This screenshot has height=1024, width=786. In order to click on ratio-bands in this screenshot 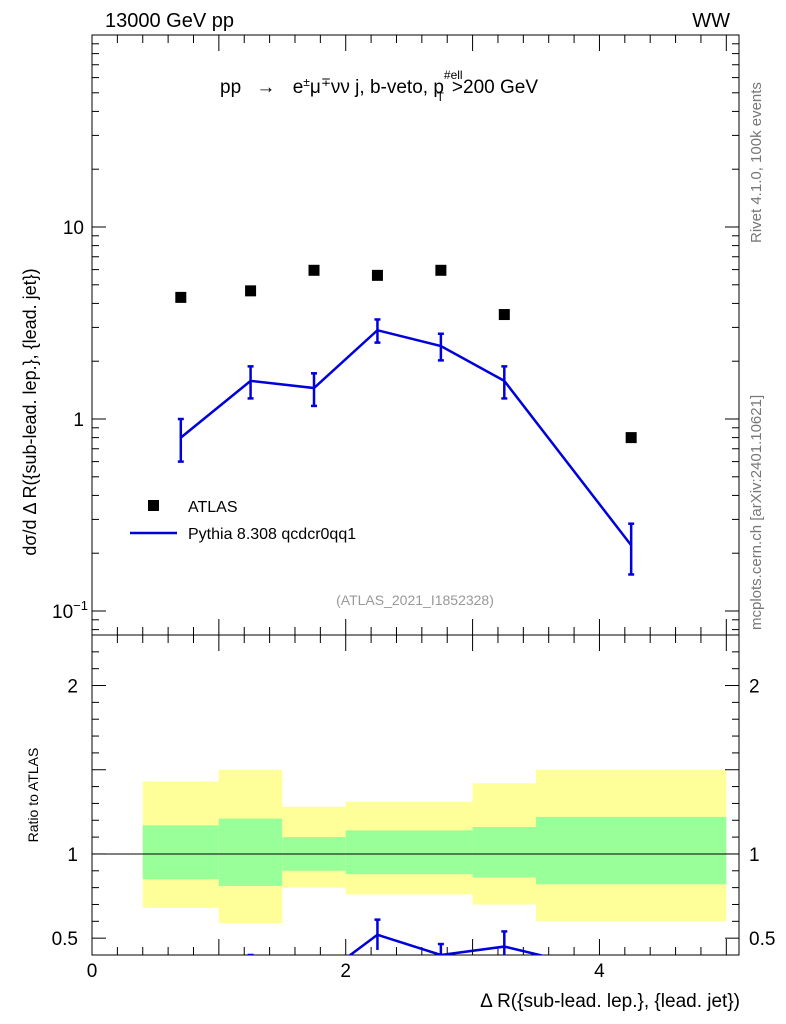, I will do `click(434, 846)`.